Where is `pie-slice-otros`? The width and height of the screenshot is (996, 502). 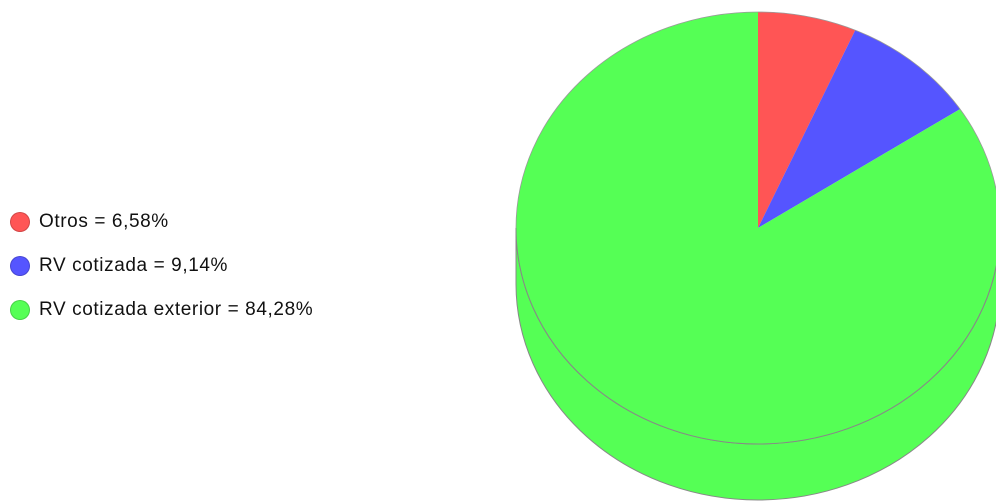 pie-slice-otros is located at coordinates (807, 120).